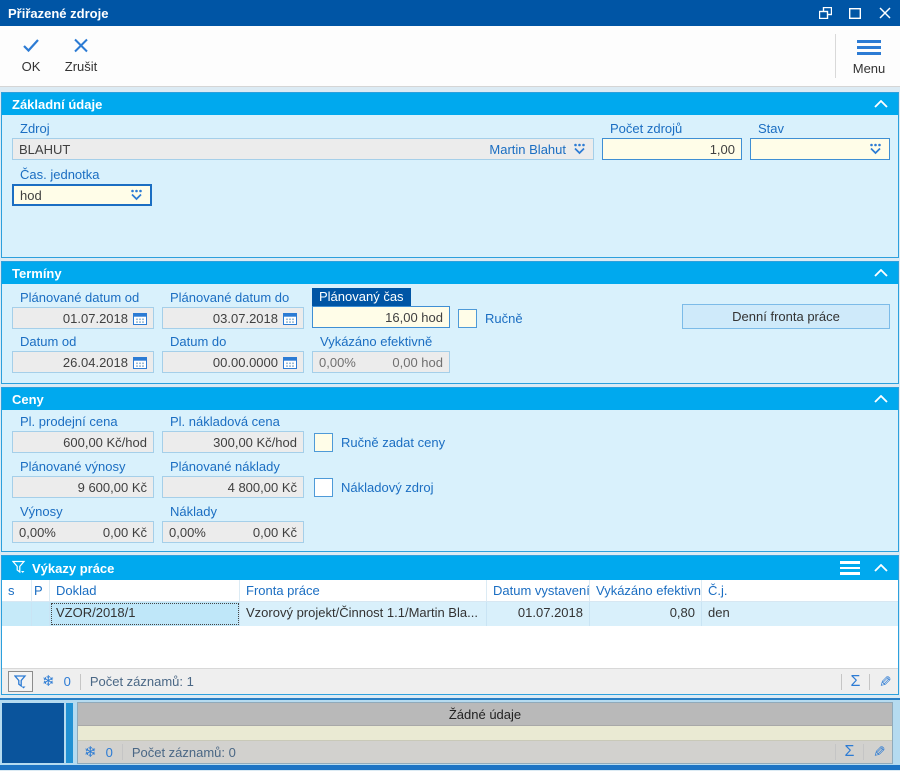 Image resolution: width=900 pixels, height=771 pixels. What do you see at coordinates (538, 614) in the screenshot?
I see `cell-datum-vystaveni: 01.07.2018` at bounding box center [538, 614].